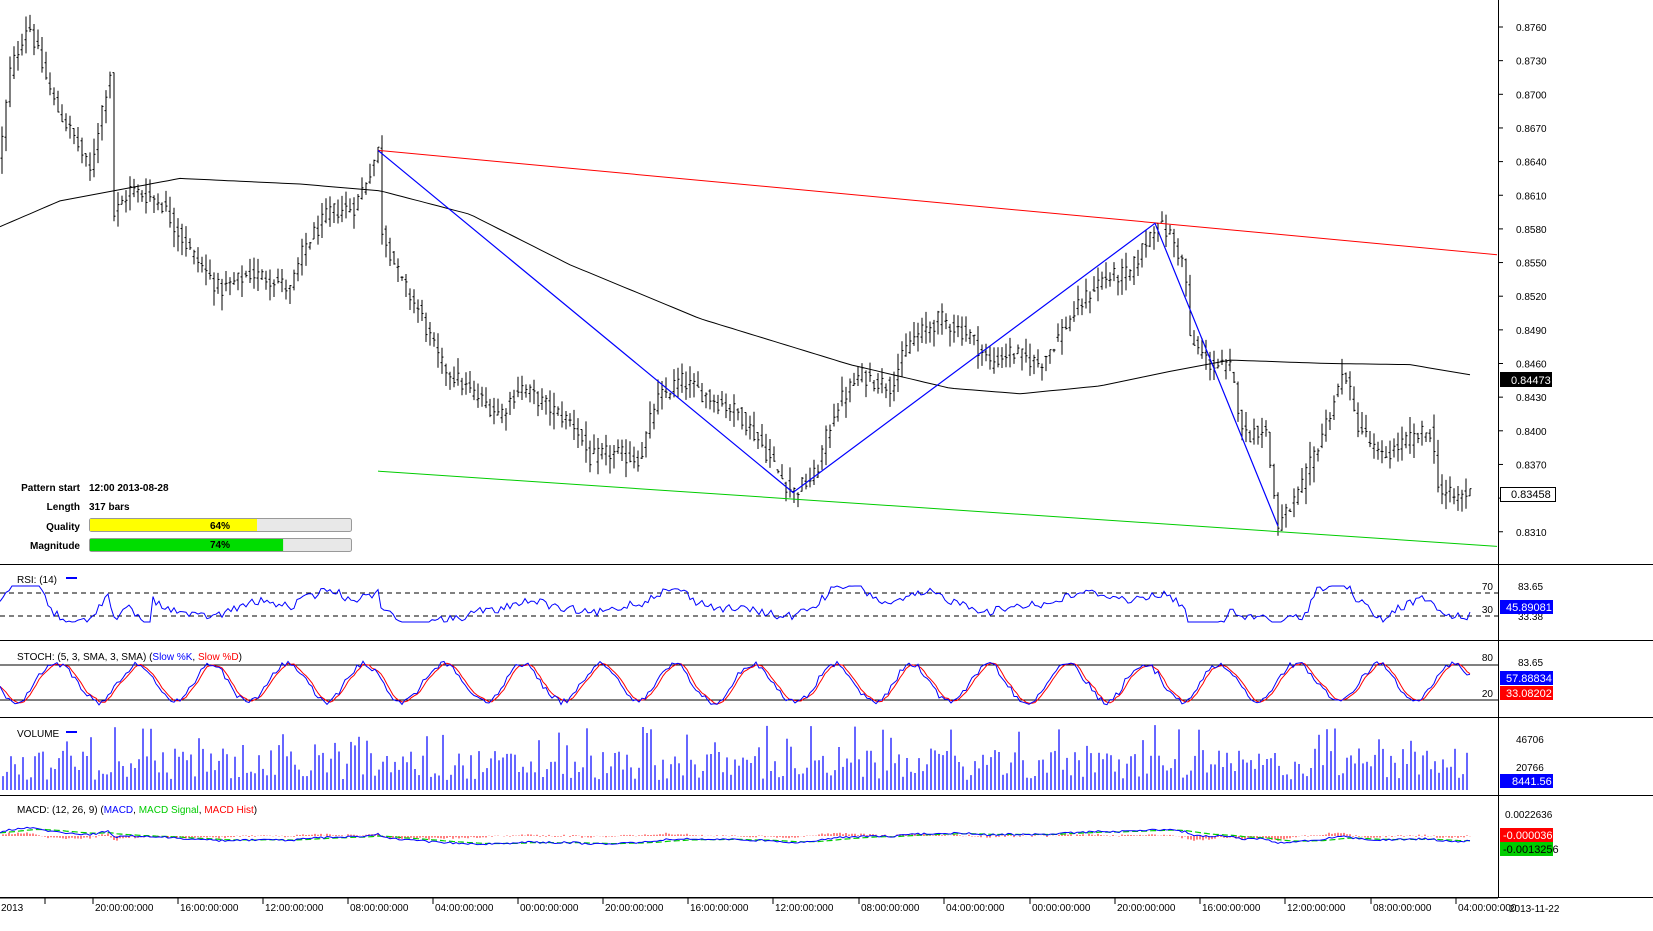 Image resolution: width=1653 pixels, height=931 pixels. What do you see at coordinates (1531, 28) in the screenshot?
I see `price-tick-label: 0.8760` at bounding box center [1531, 28].